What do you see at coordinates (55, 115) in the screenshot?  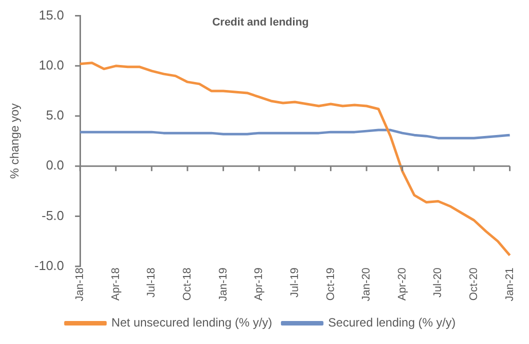 I see `y-tick-label: 5.0` at bounding box center [55, 115].